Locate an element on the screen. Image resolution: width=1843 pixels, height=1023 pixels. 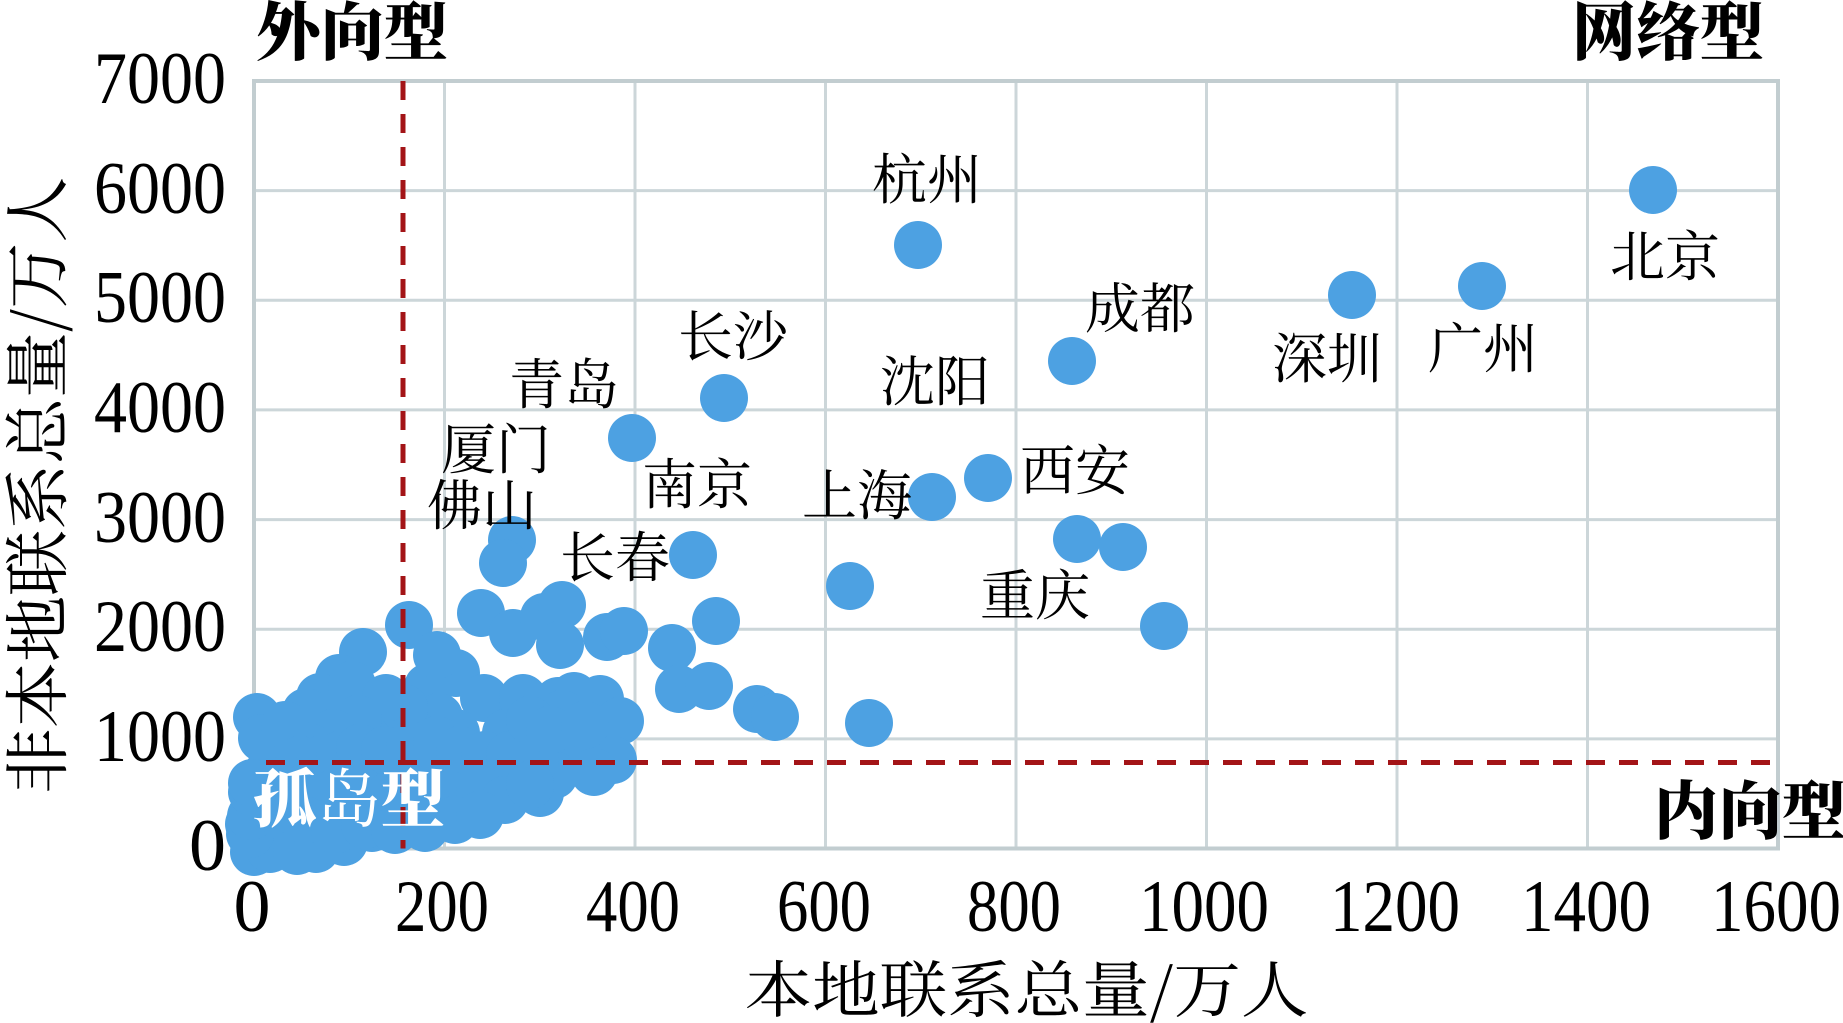
svg-text: 800 is located at coordinates (1014, 907).